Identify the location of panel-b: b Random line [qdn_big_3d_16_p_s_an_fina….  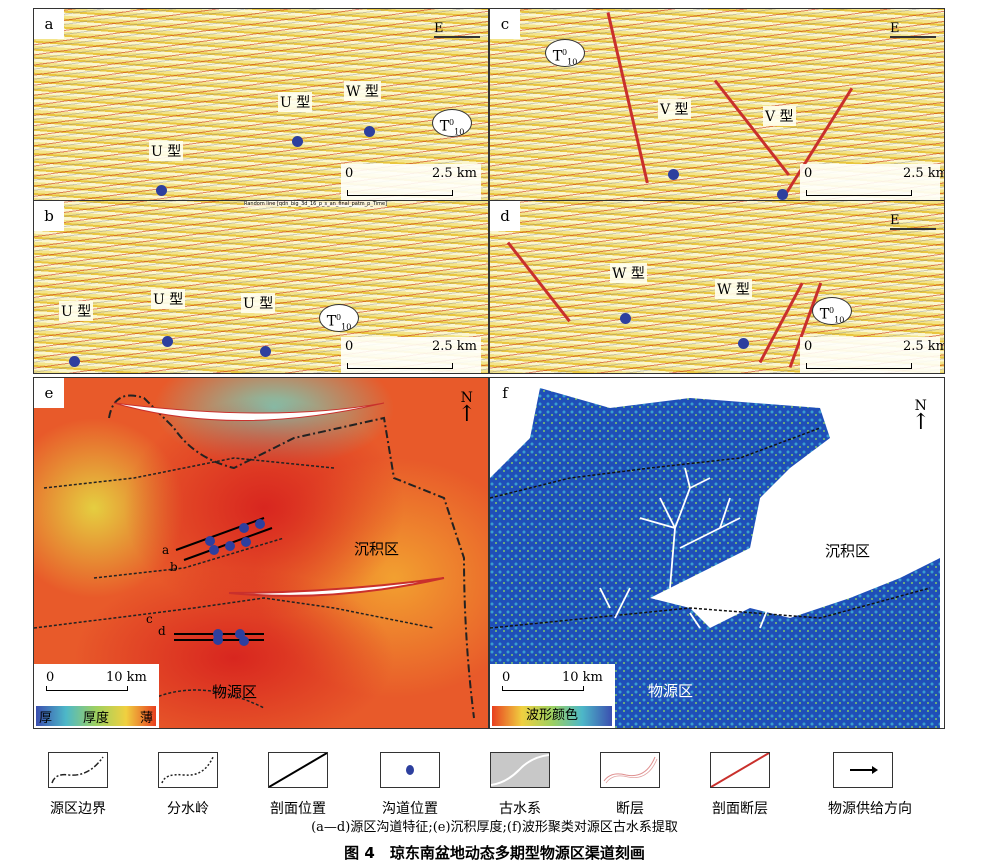
(261, 287).